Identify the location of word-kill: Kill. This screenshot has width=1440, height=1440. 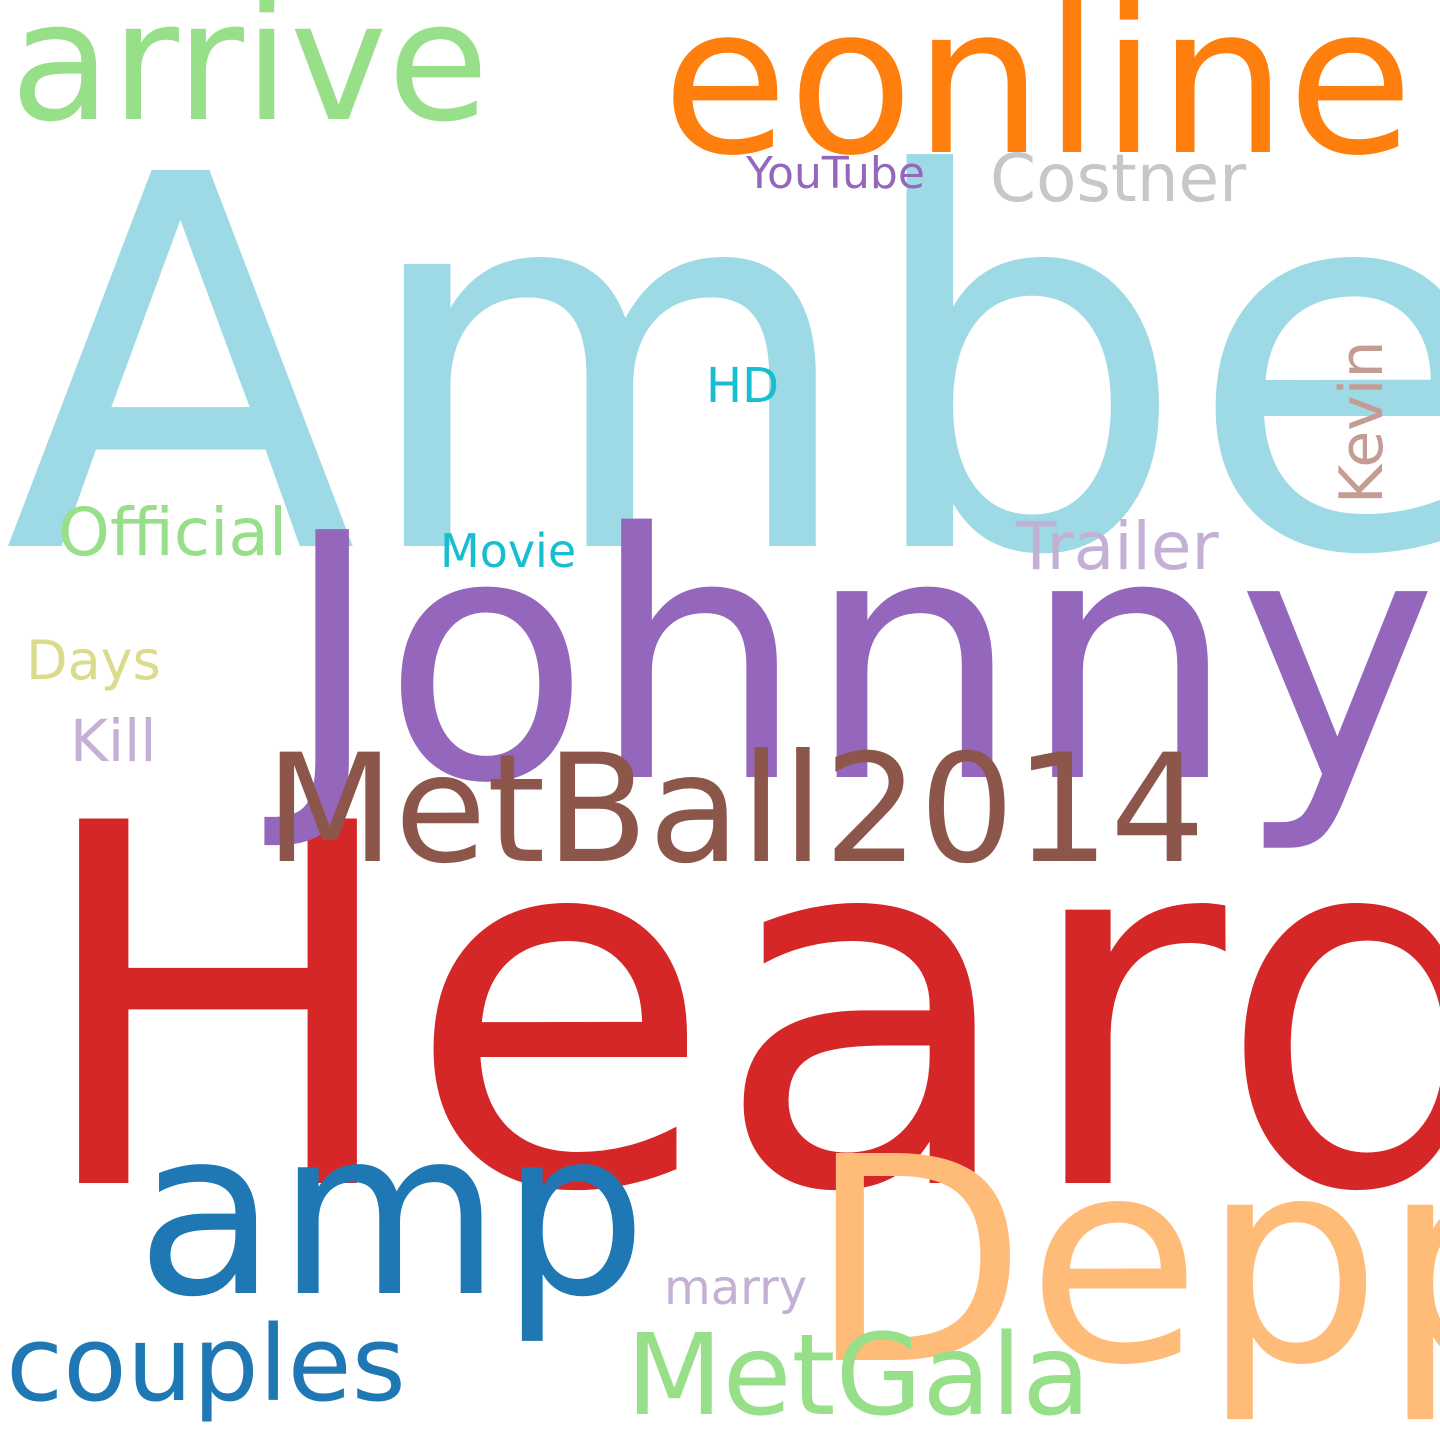
(113, 741).